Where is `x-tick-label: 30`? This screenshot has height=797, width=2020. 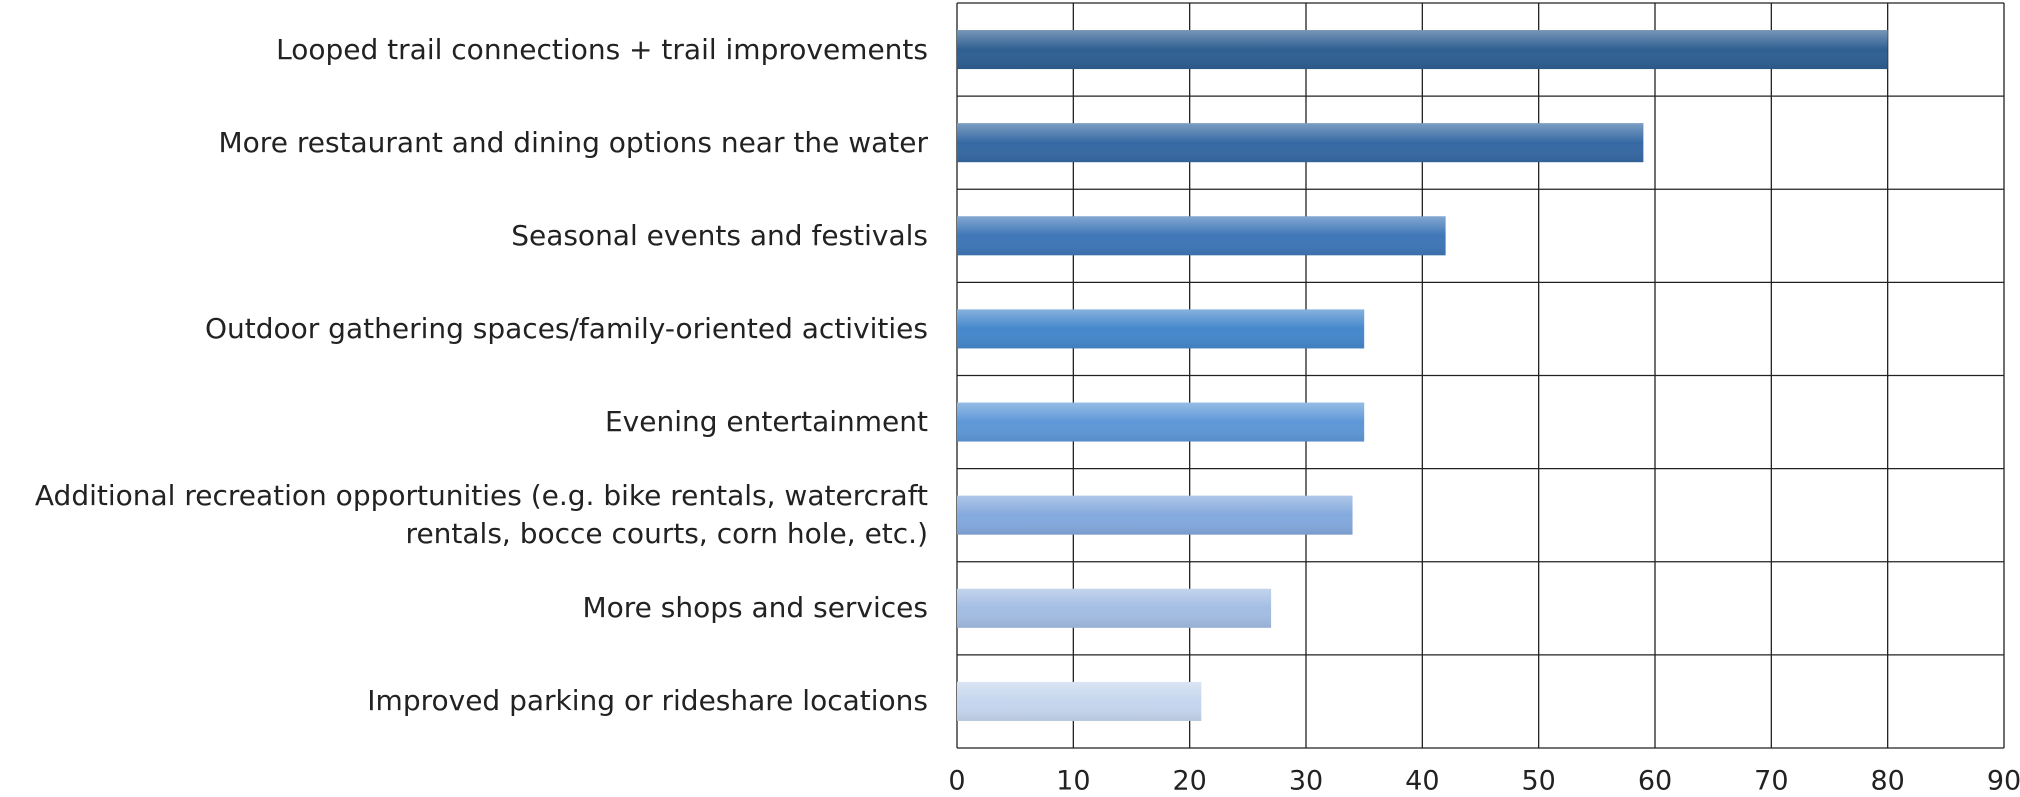 x-tick-label: 30 is located at coordinates (1306, 781).